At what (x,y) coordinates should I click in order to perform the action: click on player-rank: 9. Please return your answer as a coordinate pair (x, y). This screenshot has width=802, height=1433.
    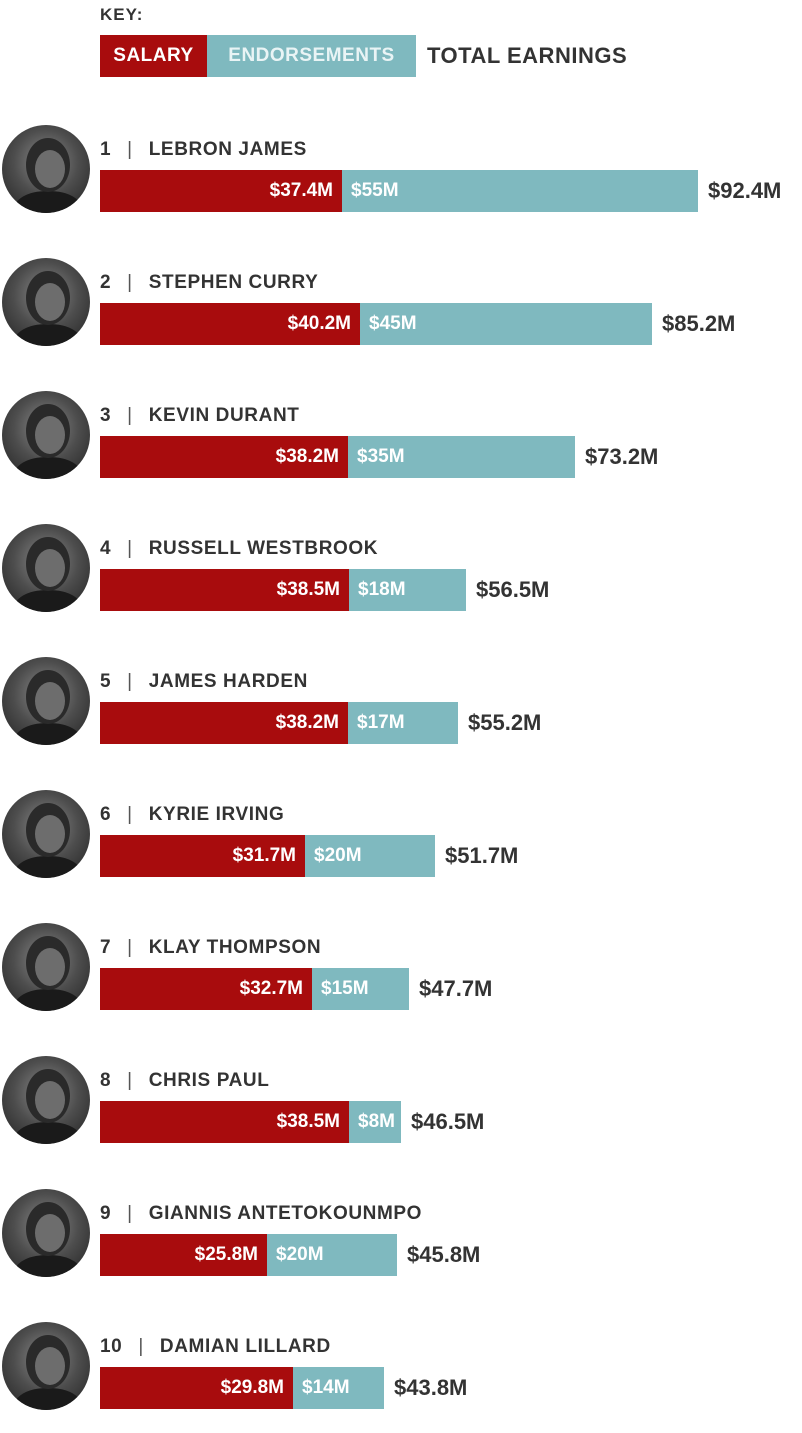
    Looking at the image, I should click on (106, 1213).